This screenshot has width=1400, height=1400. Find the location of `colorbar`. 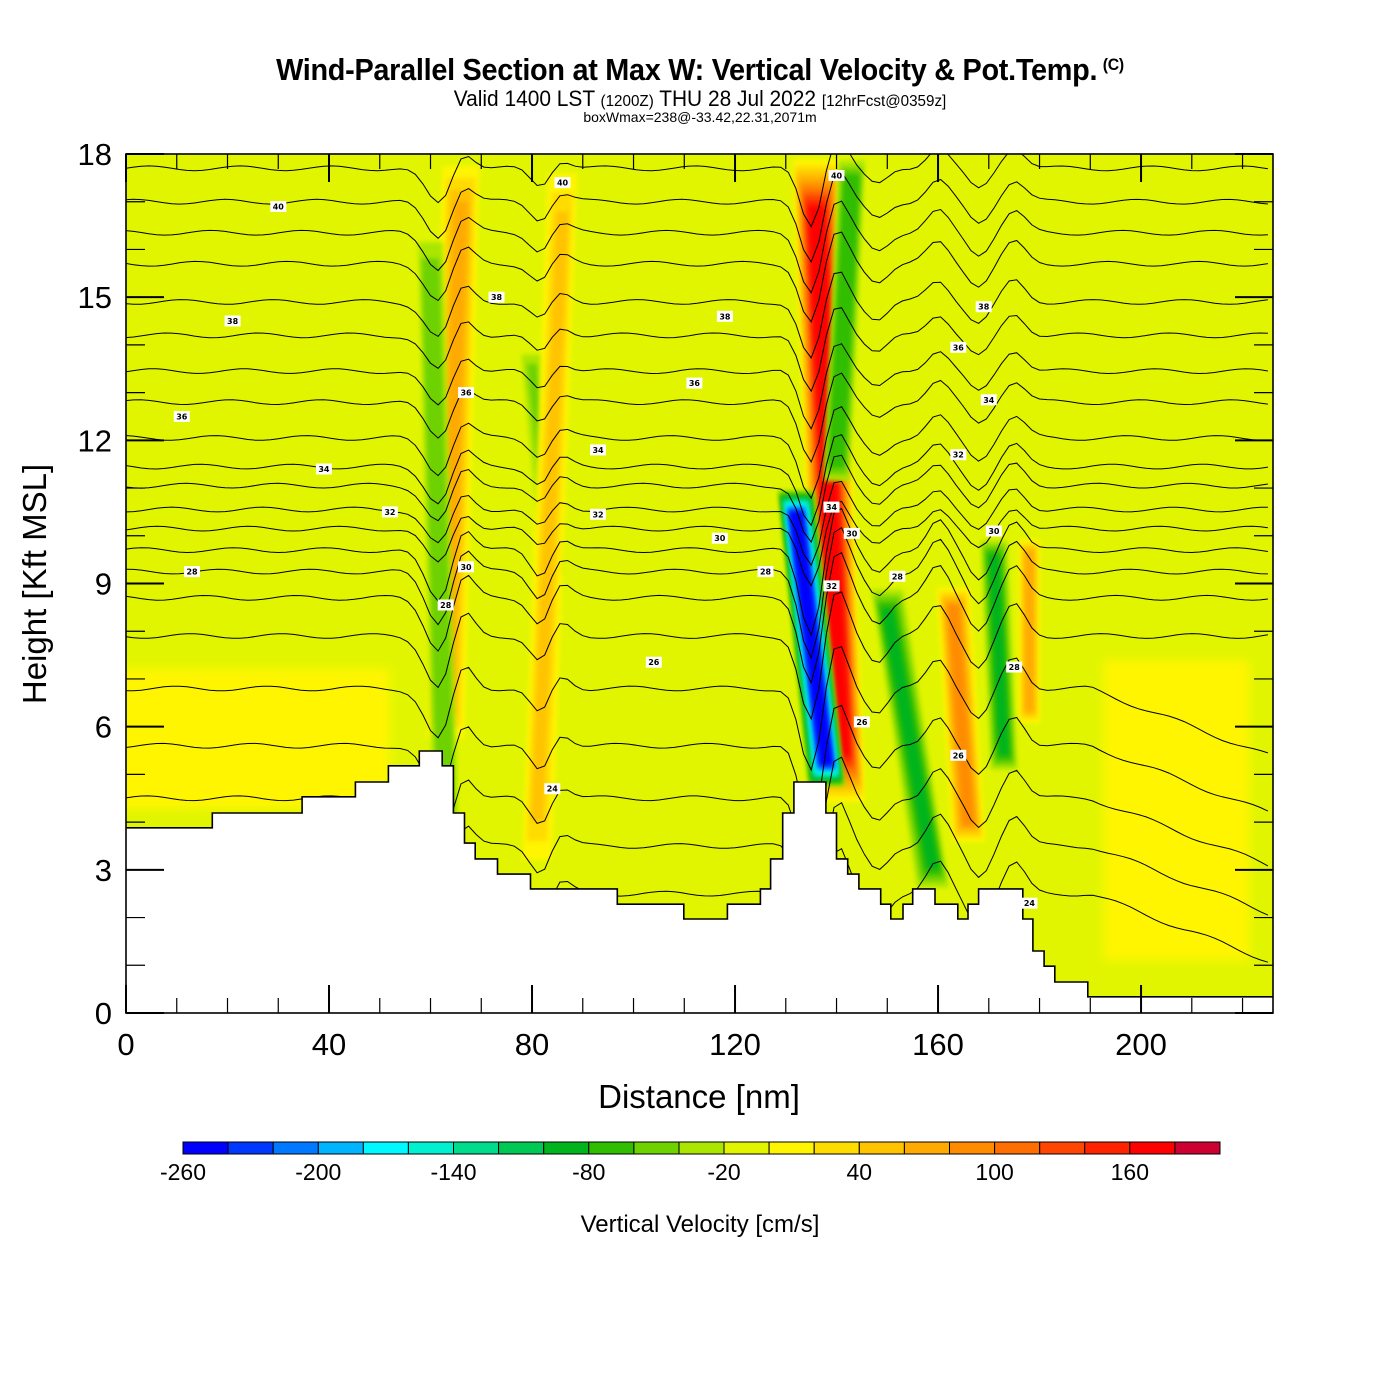

colorbar is located at coordinates (701, 1148).